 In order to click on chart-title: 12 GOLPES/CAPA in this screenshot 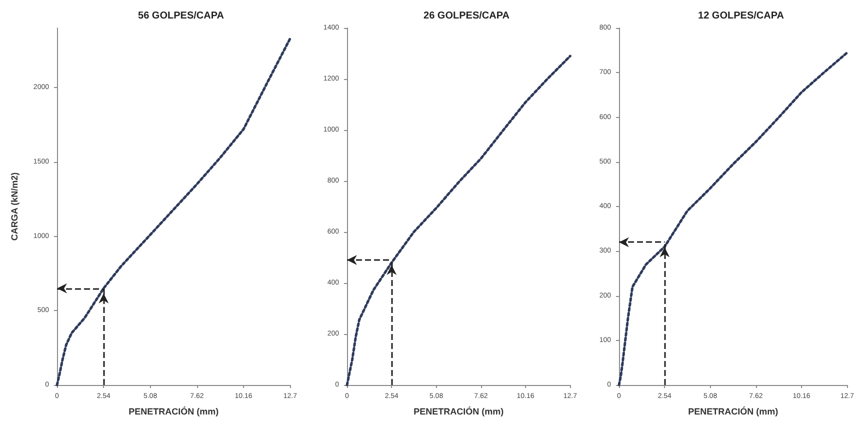, I will do `click(741, 16)`.